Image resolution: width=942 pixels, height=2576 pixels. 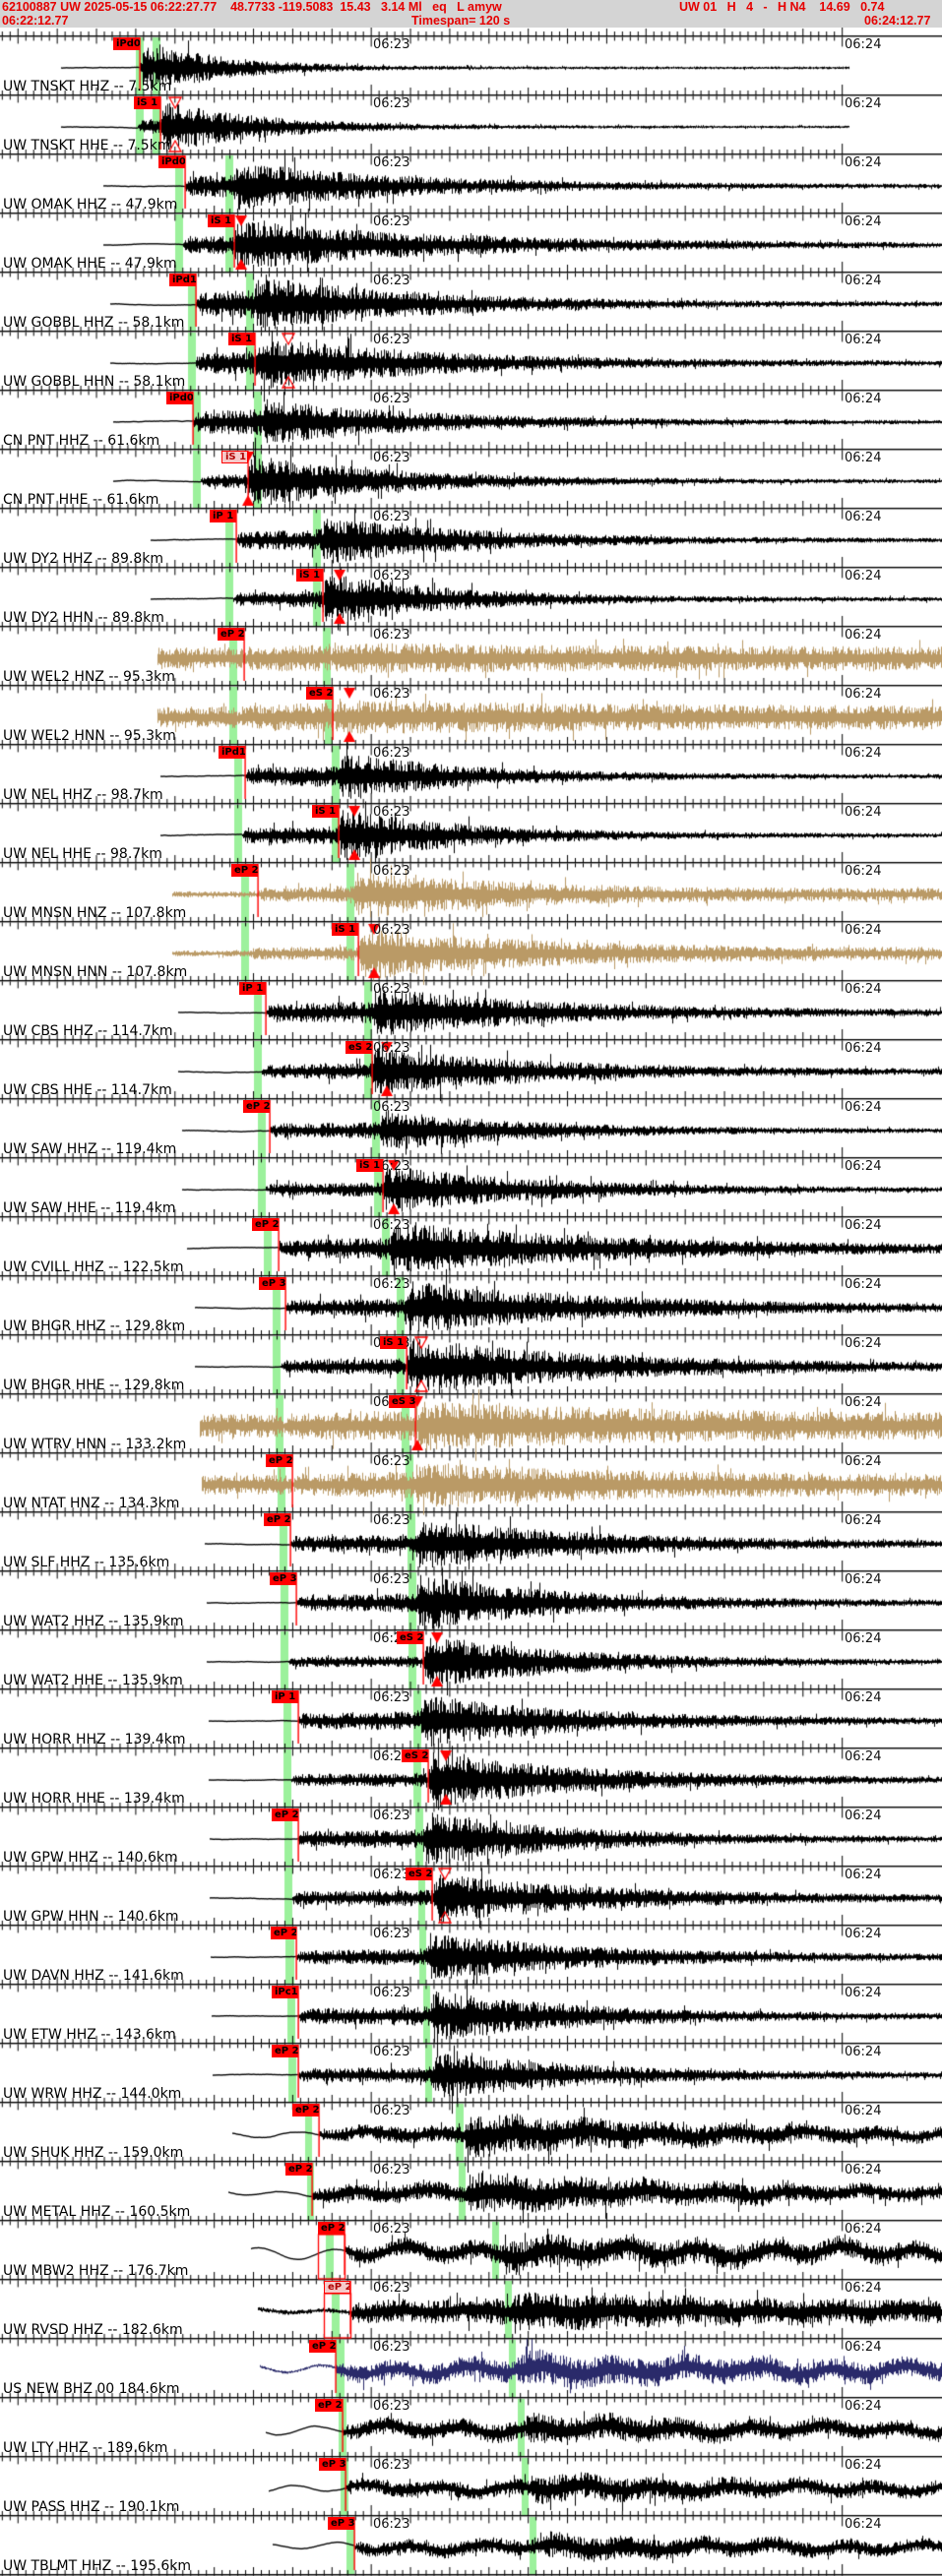 What do you see at coordinates (471, 2014) in the screenshot?
I see `trace-row: 06:23 06:24 iPc1 UW ETW HHZ -- 143.6km` at bounding box center [471, 2014].